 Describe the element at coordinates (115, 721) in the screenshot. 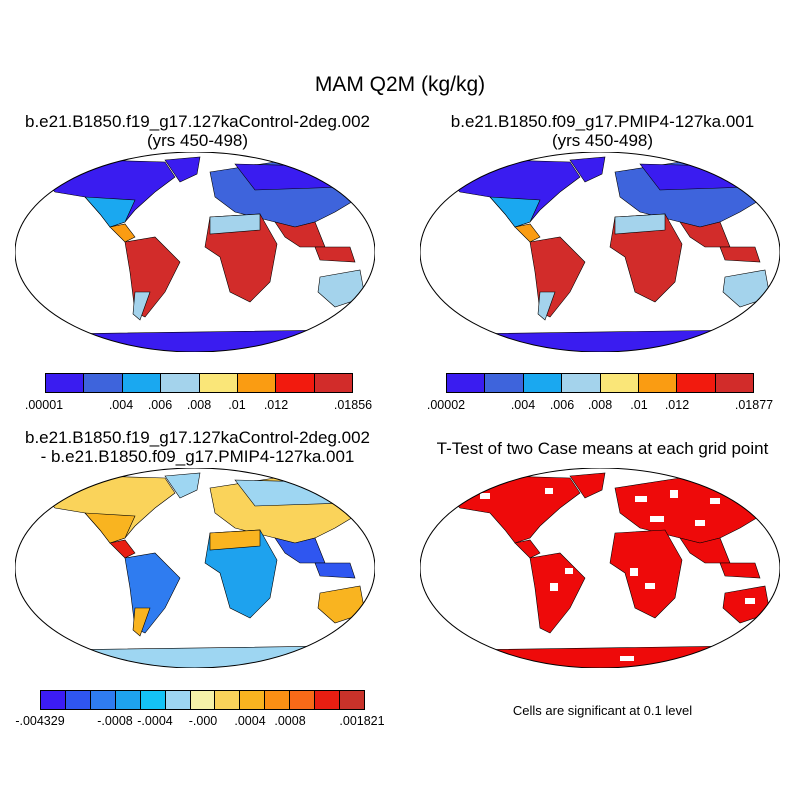

I see `cb3-label-1: -.0008` at that location.